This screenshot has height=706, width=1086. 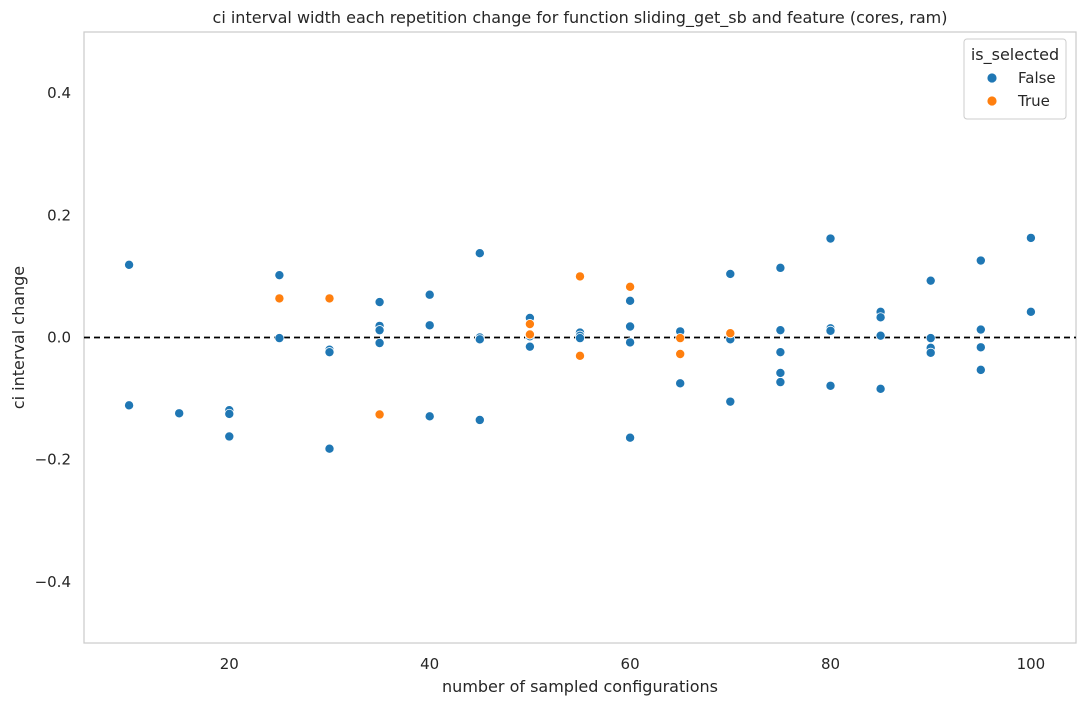 I want to click on x-tick-label: 80, so click(x=830, y=664).